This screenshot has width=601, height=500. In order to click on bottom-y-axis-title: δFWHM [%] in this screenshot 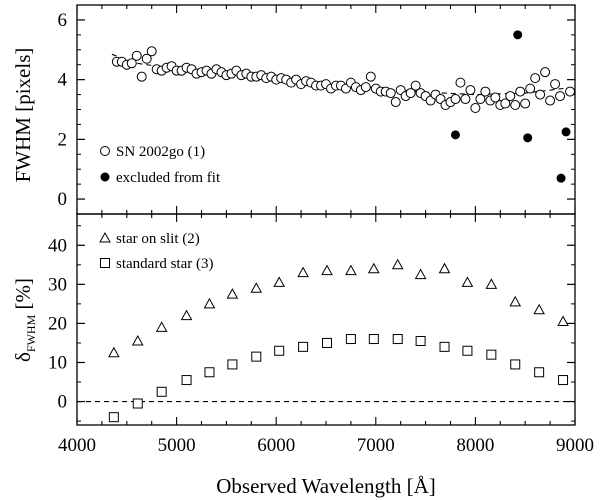, I will do `click(24, 320)`.